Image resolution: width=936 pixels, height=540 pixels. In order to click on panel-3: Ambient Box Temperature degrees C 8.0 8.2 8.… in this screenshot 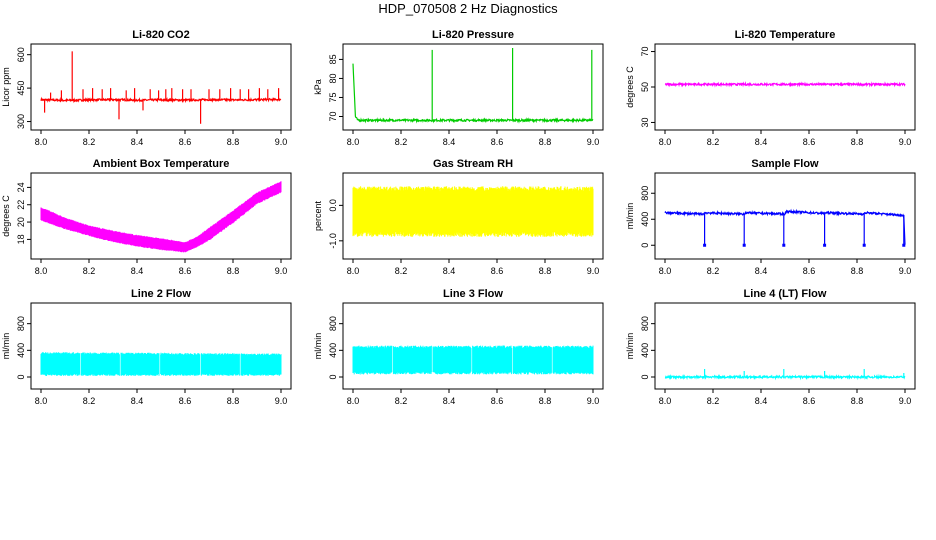, I will do `click(146, 217)`.